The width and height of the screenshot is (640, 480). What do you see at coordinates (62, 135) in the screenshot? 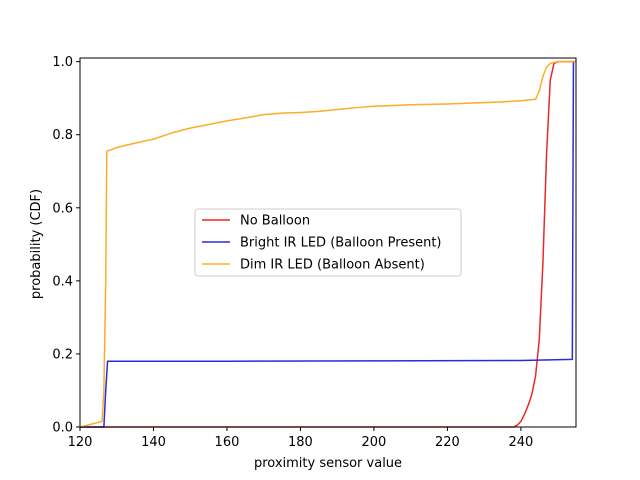
I see `y-tick-label: 0.8` at bounding box center [62, 135].